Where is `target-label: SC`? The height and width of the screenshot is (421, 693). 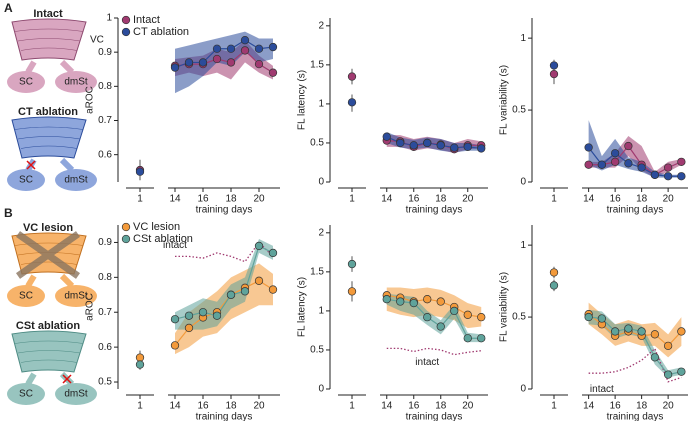 target-label: SC is located at coordinates (26, 82).